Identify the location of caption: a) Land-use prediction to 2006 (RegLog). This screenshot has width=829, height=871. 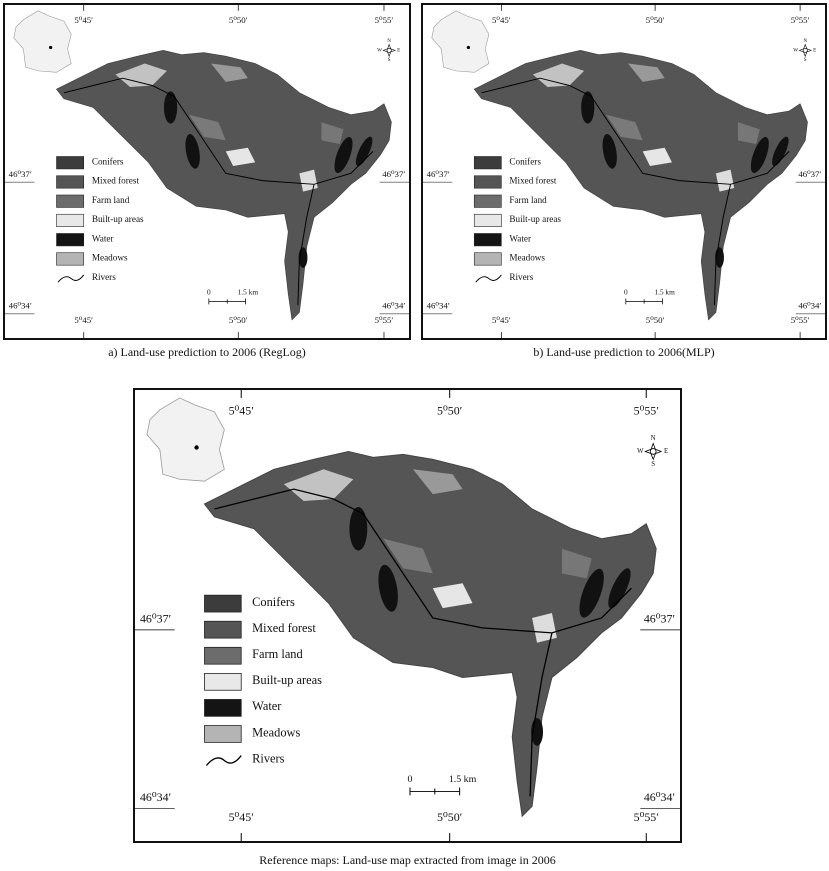
(207, 352).